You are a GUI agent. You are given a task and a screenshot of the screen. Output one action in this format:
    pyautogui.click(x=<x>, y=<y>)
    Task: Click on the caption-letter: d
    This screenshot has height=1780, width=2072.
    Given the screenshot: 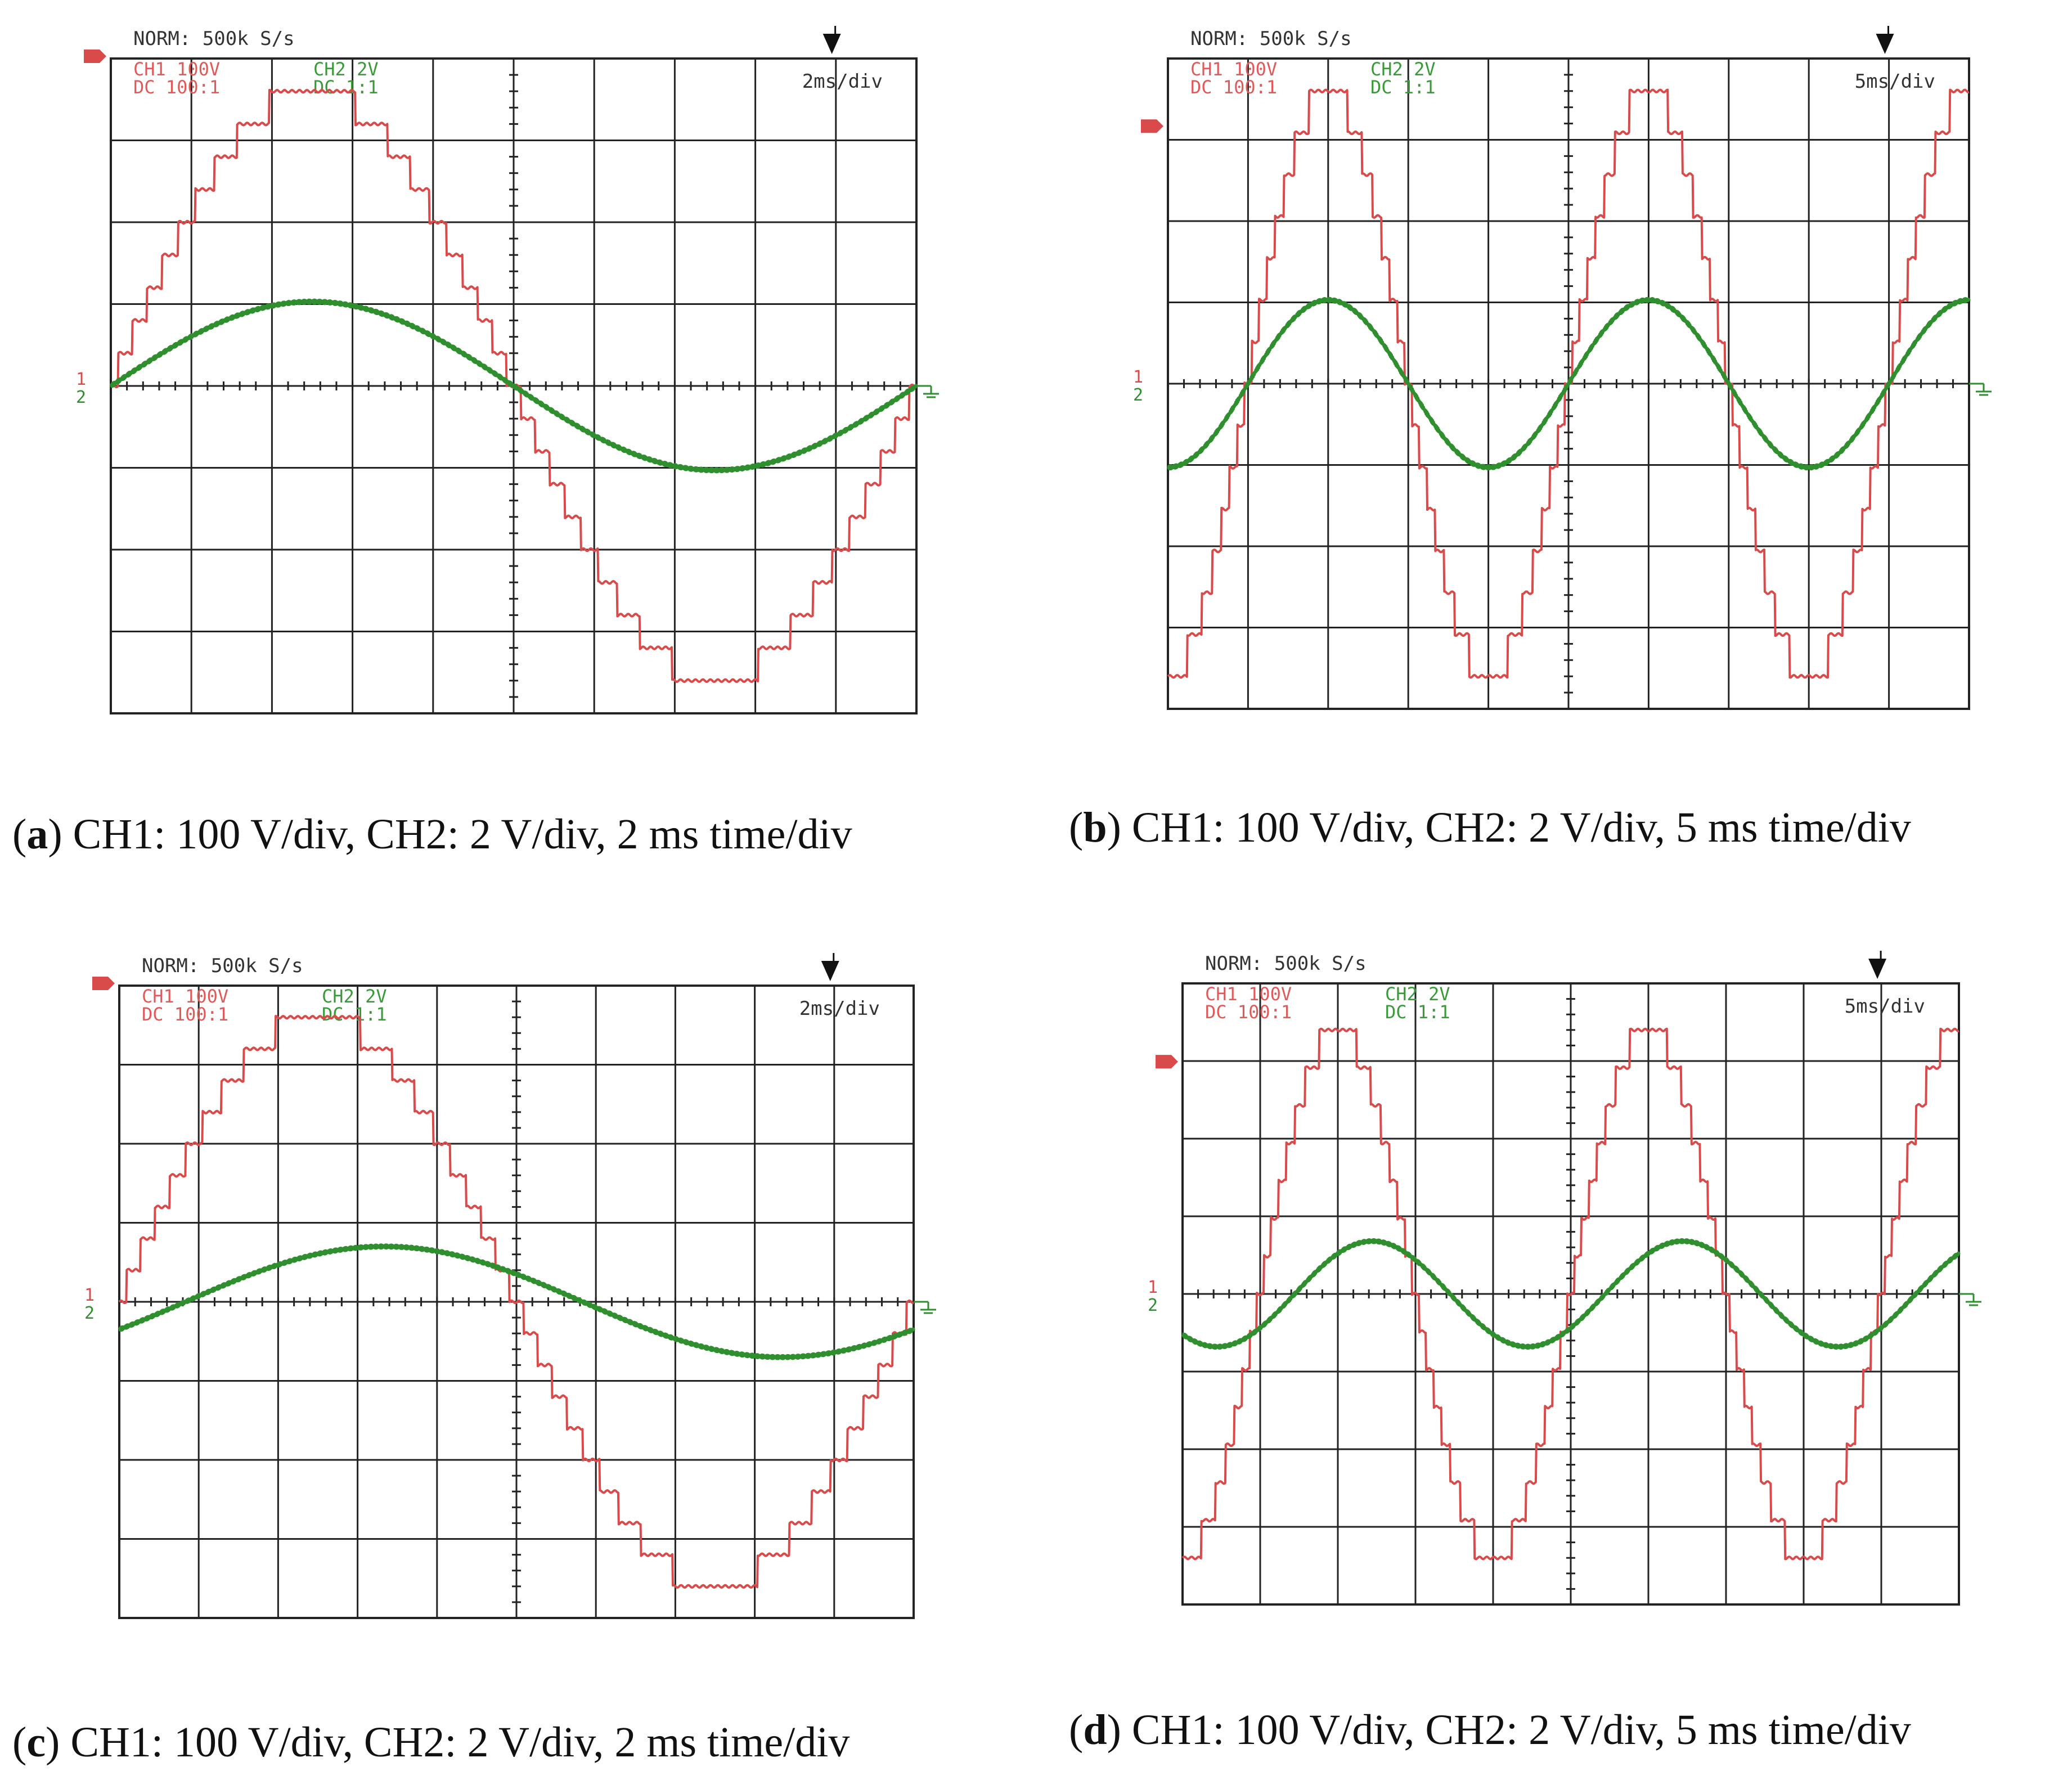 What is the action you would take?
    pyautogui.click(x=1095, y=1730)
    